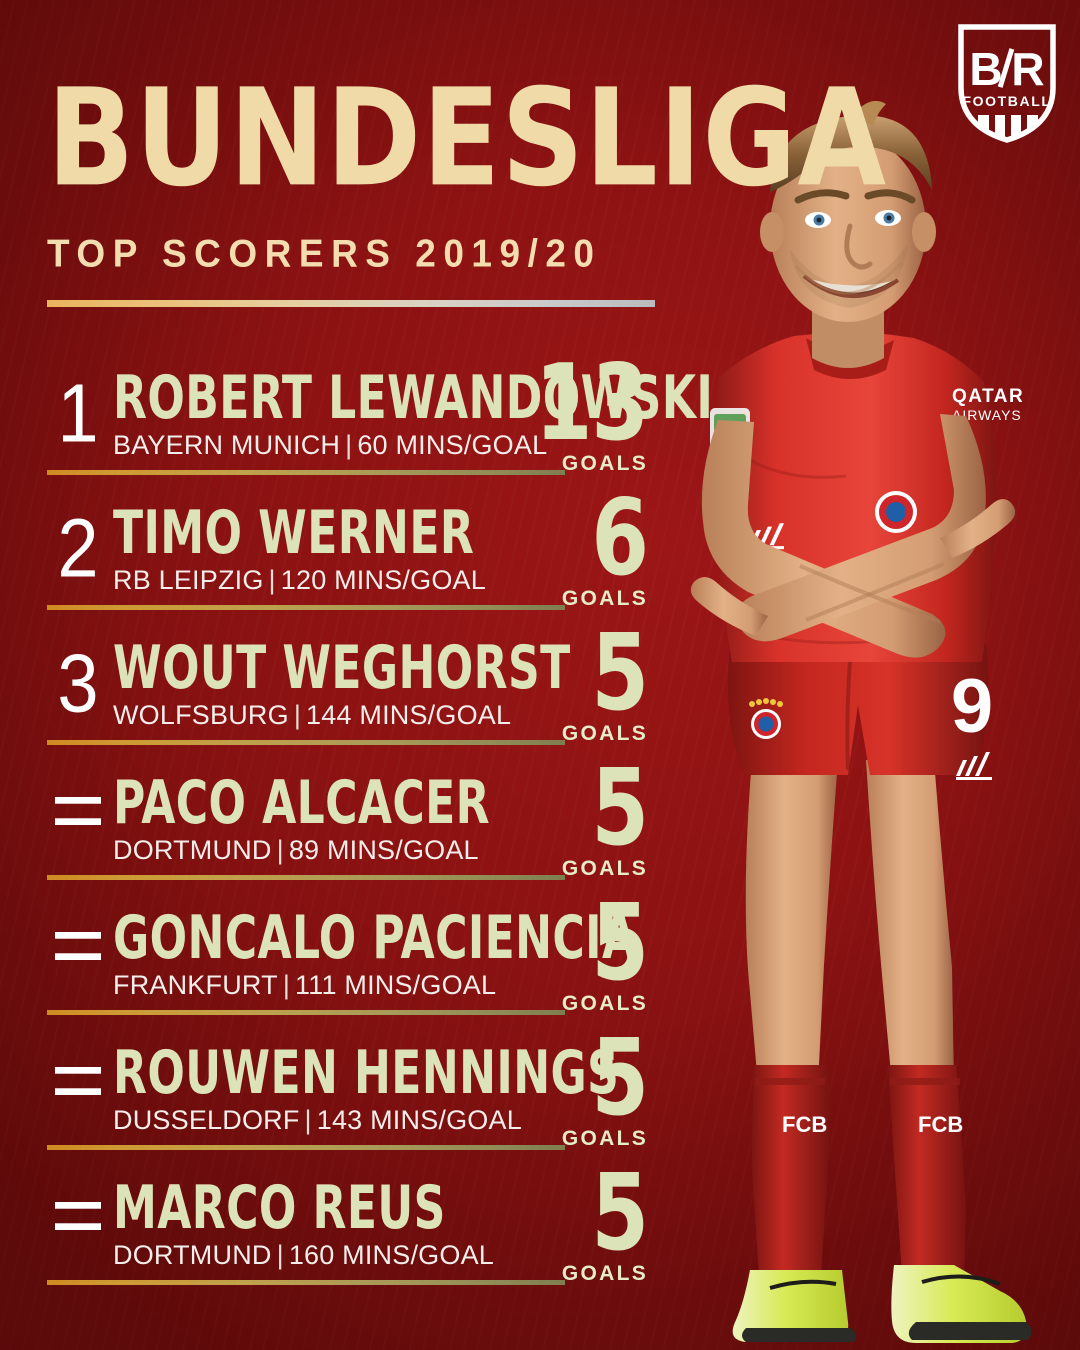  Describe the element at coordinates (591, 403) in the screenshot. I see `goals-count: 13` at that location.